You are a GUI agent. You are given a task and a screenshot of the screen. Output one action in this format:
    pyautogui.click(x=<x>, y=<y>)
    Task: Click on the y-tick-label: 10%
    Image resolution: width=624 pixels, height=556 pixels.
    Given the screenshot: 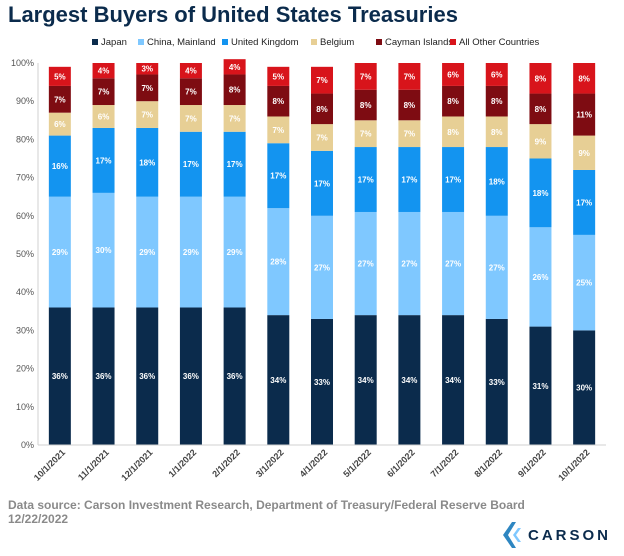 What is the action you would take?
    pyautogui.click(x=25, y=407)
    